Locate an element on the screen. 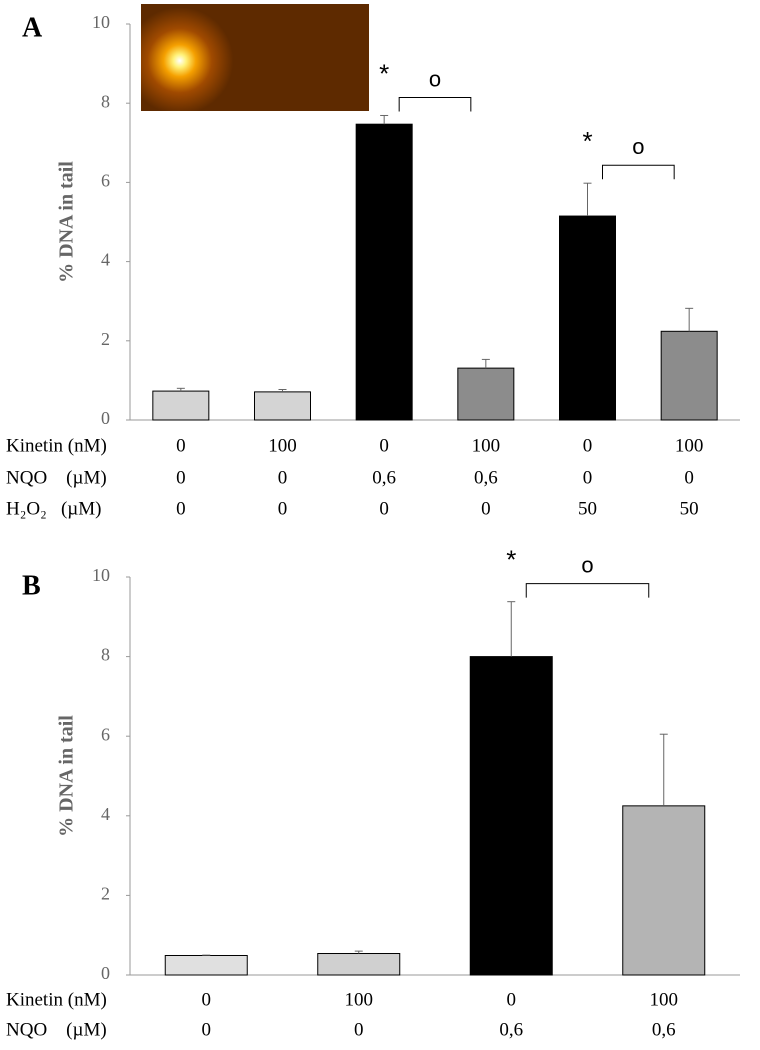 This screenshot has width=760, height=1050. panel-label: A is located at coordinates (32, 27).